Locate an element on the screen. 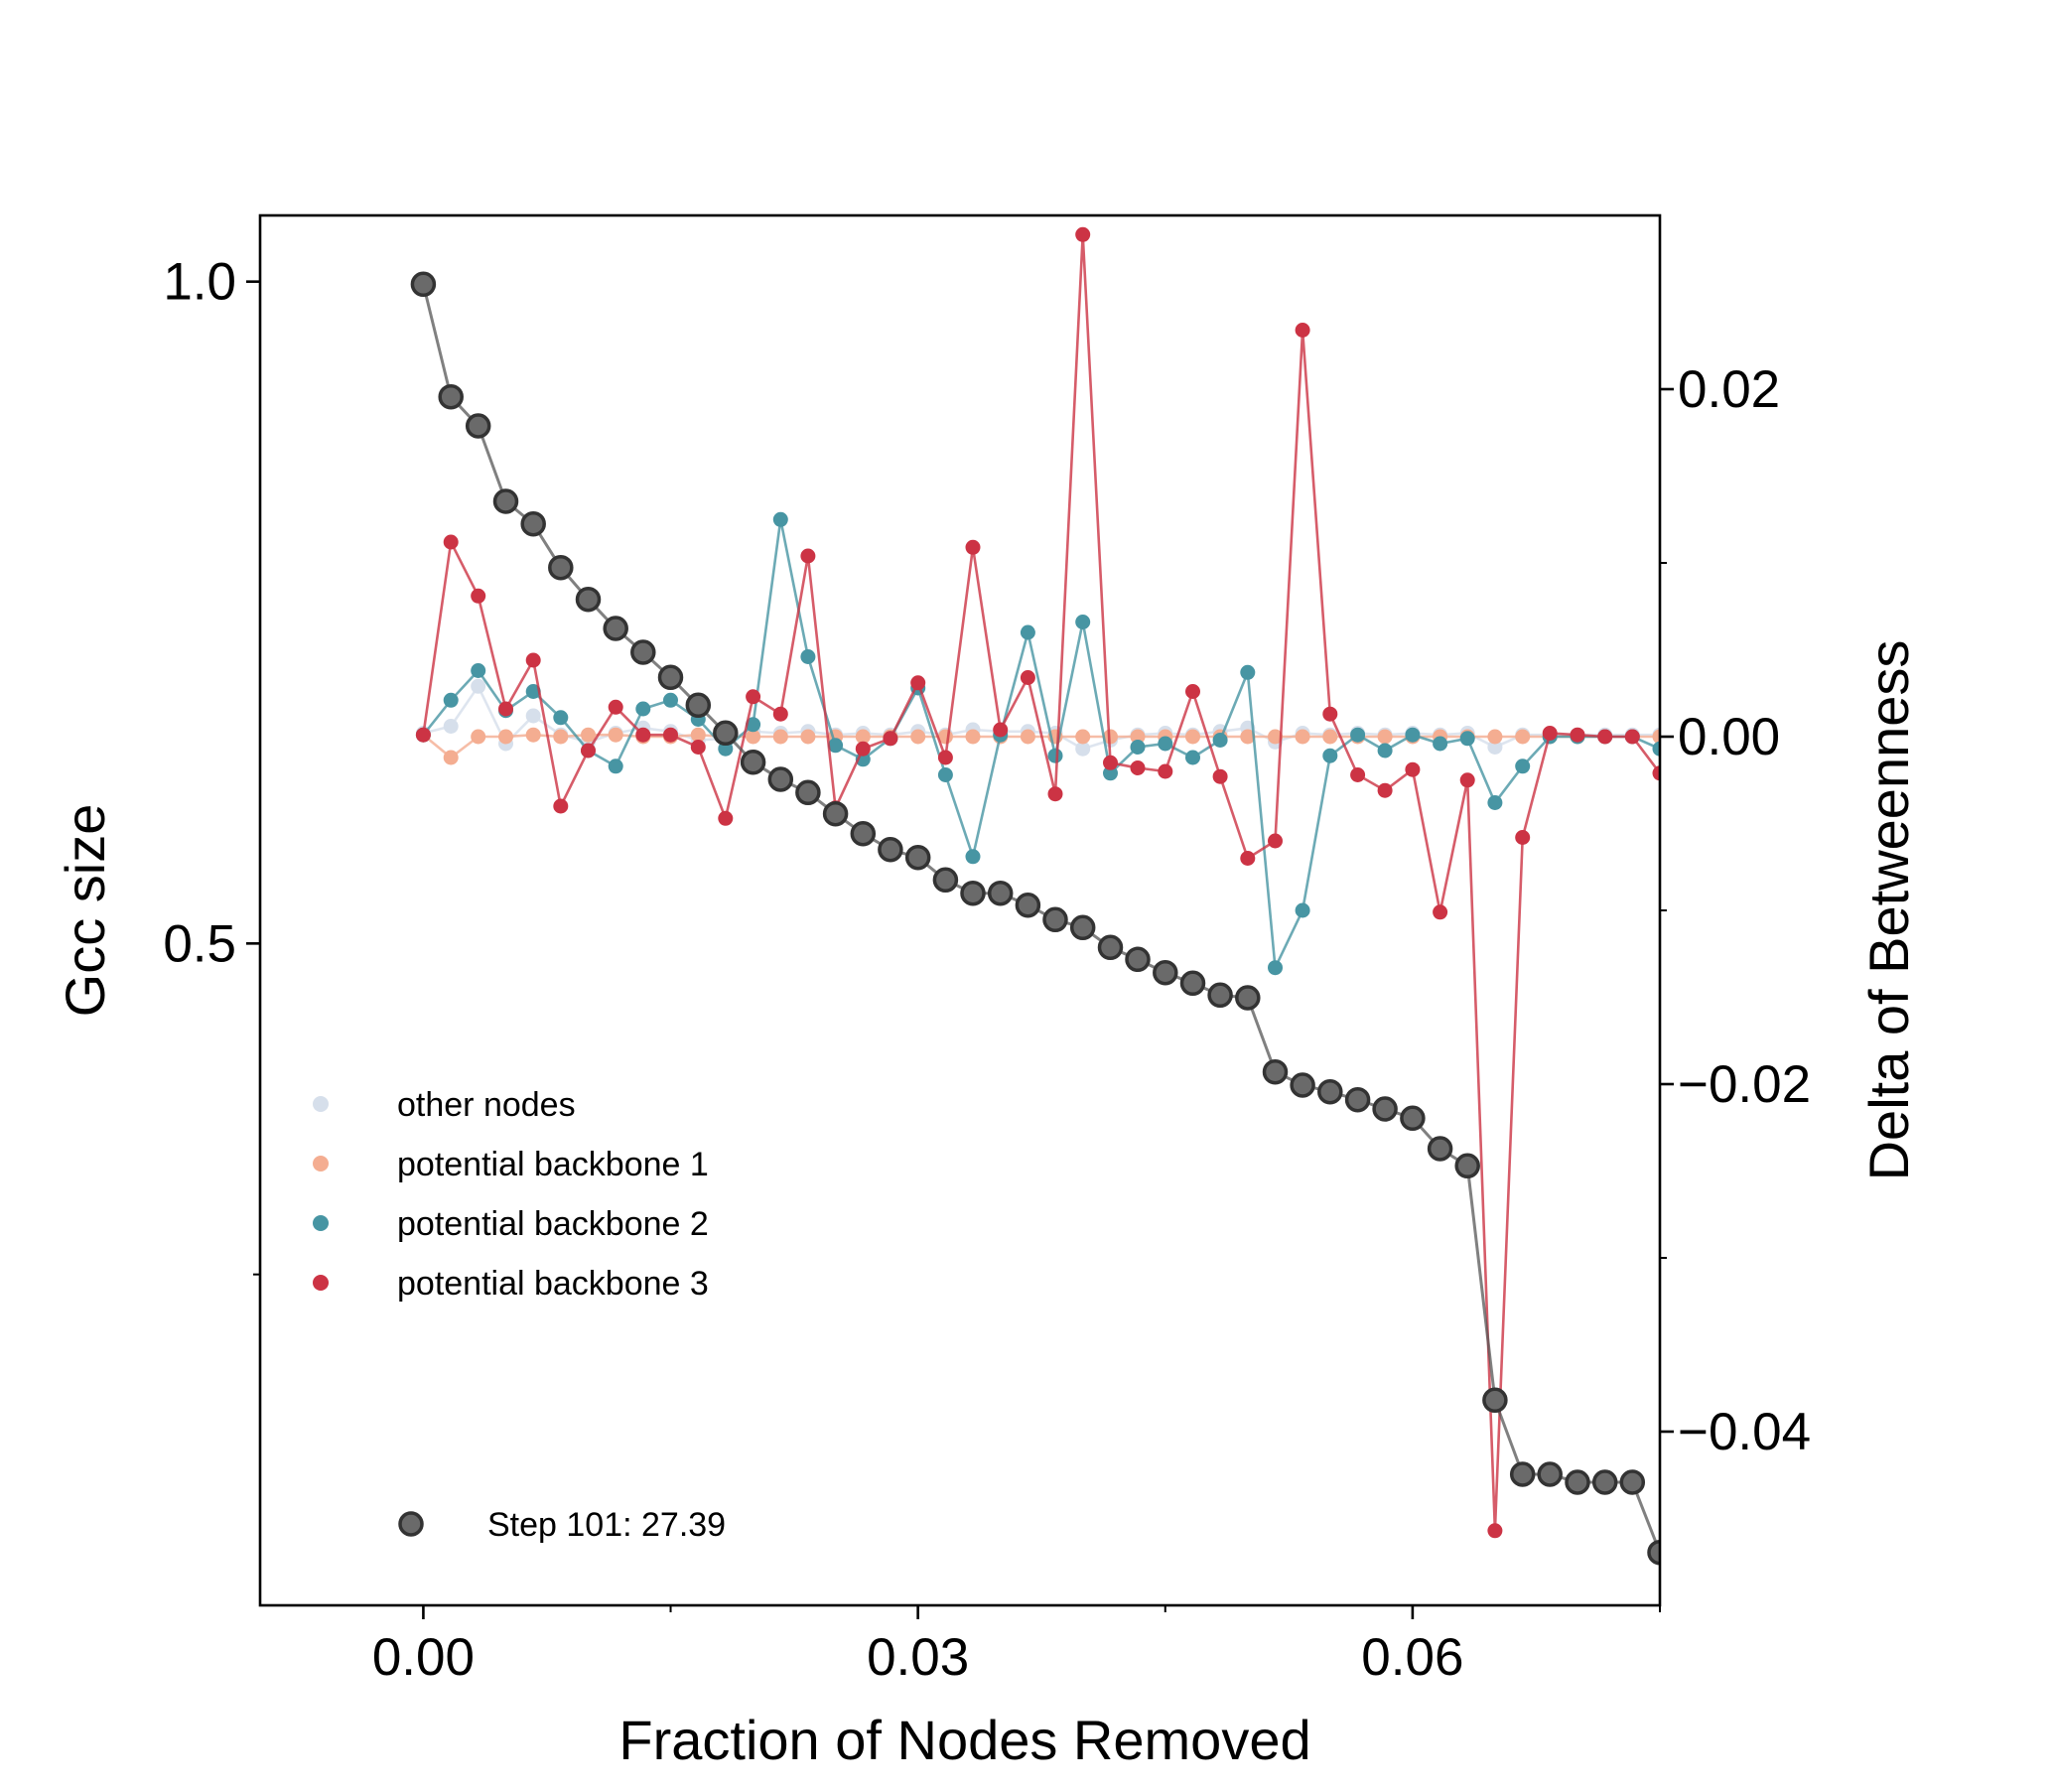 This screenshot has width=2055, height=1792. x-axis-title: Fraction of Nodes Removed is located at coordinates (964, 1740).